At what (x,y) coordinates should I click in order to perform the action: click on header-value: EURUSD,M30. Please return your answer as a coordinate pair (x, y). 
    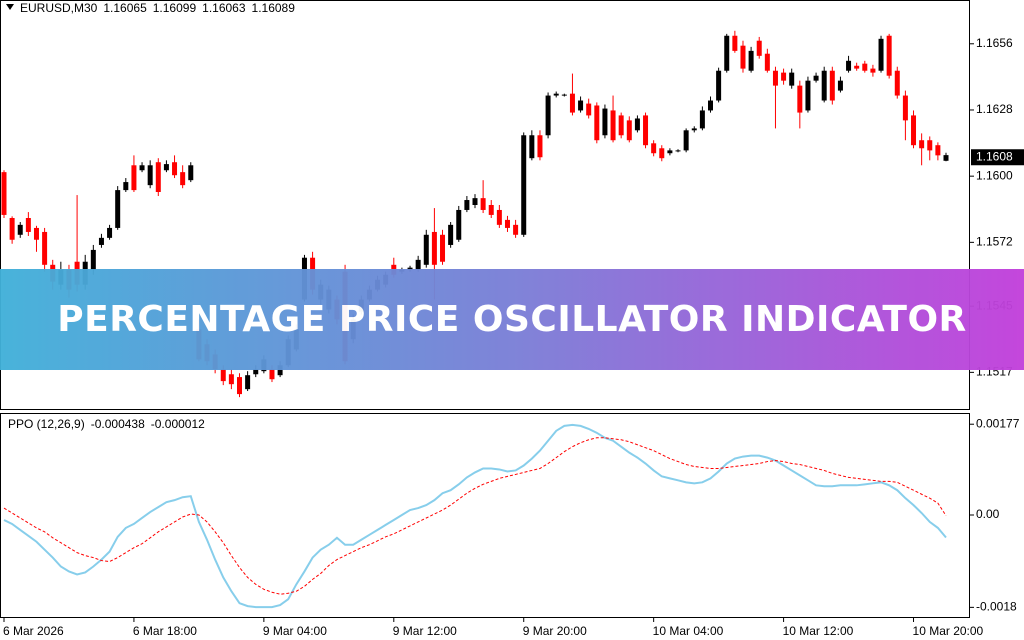
    Looking at the image, I should click on (59, 8).